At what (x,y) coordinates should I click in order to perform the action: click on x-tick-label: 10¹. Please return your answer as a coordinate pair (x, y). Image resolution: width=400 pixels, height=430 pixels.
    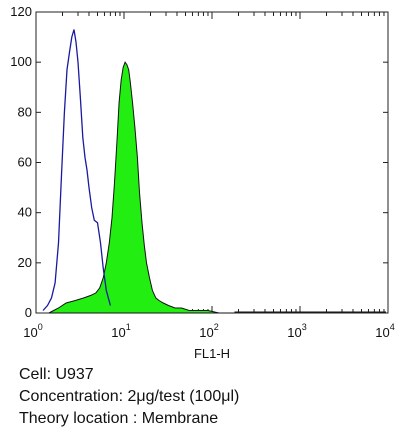
    Looking at the image, I should click on (120, 331).